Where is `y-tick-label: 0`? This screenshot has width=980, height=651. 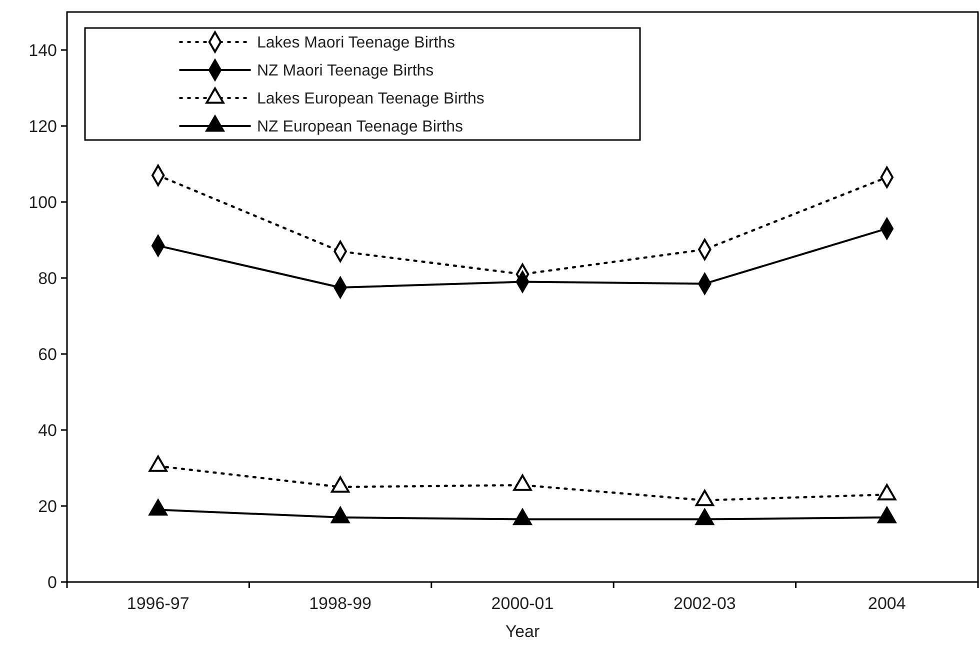
y-tick-label: 0 is located at coordinates (52, 582).